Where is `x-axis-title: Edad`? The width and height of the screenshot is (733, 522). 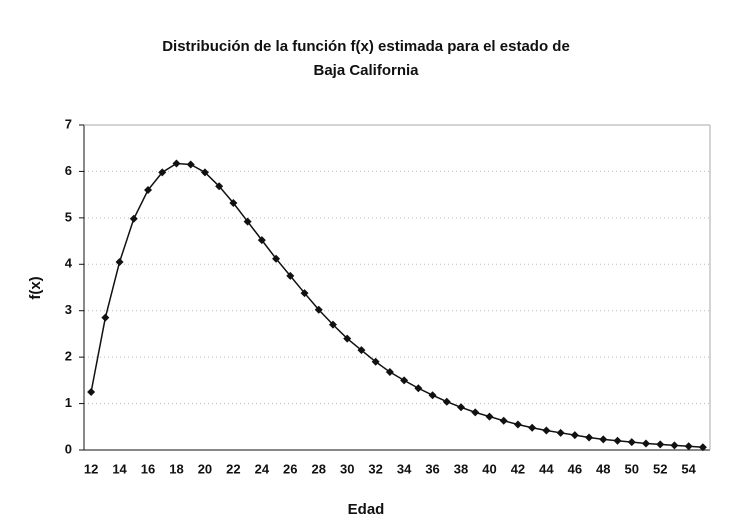 x-axis-title: Edad is located at coordinates (366, 509).